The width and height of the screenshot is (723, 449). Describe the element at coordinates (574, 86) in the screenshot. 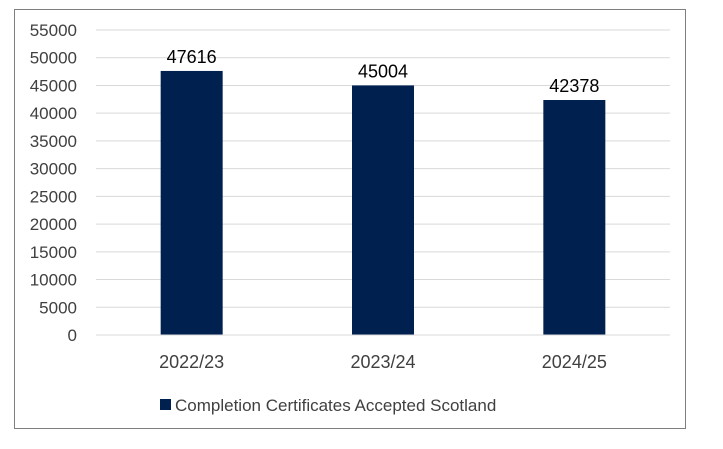

I see `data-label: 42378` at that location.